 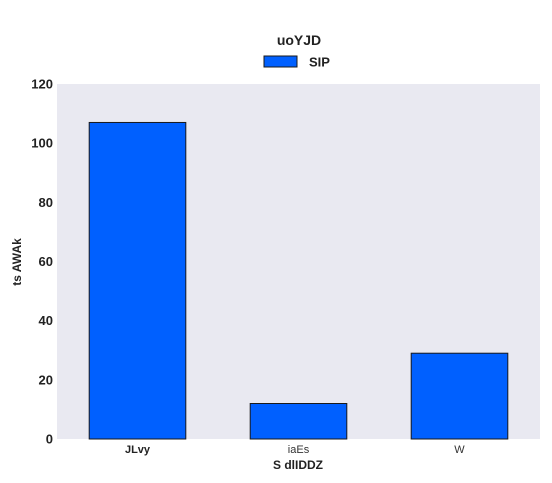 I want to click on x-axis-ticks: JLvy iaEs W, so click(x=295, y=450).